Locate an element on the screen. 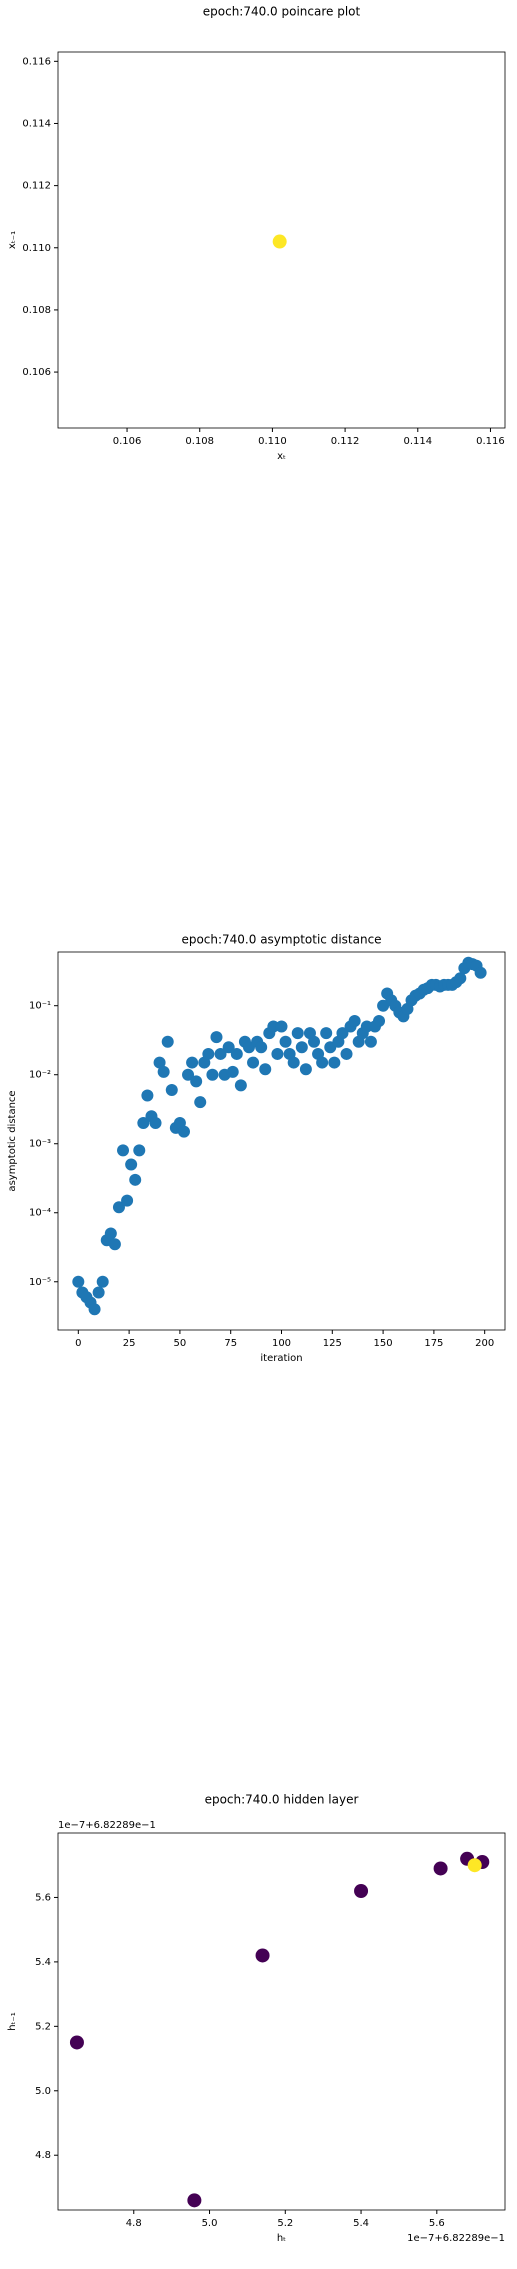  y-tick-label: 10⁻⁵ is located at coordinates (40, 1282).